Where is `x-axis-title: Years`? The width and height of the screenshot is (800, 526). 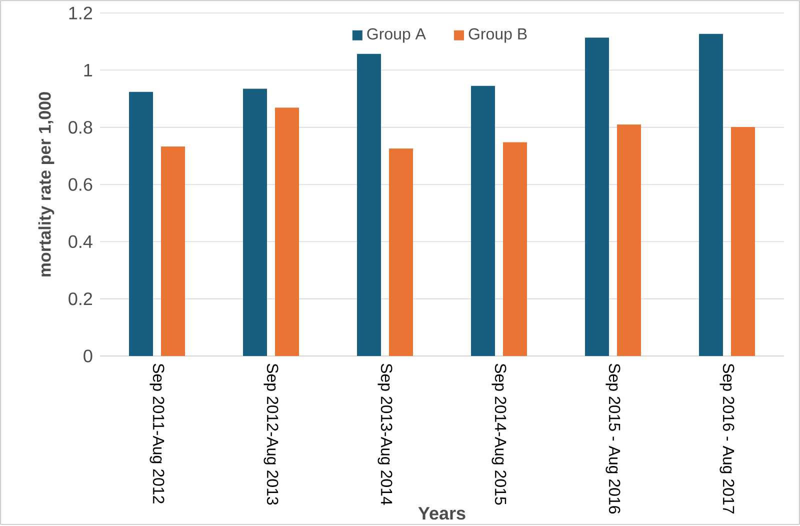
x-axis-title: Years is located at coordinates (442, 513).